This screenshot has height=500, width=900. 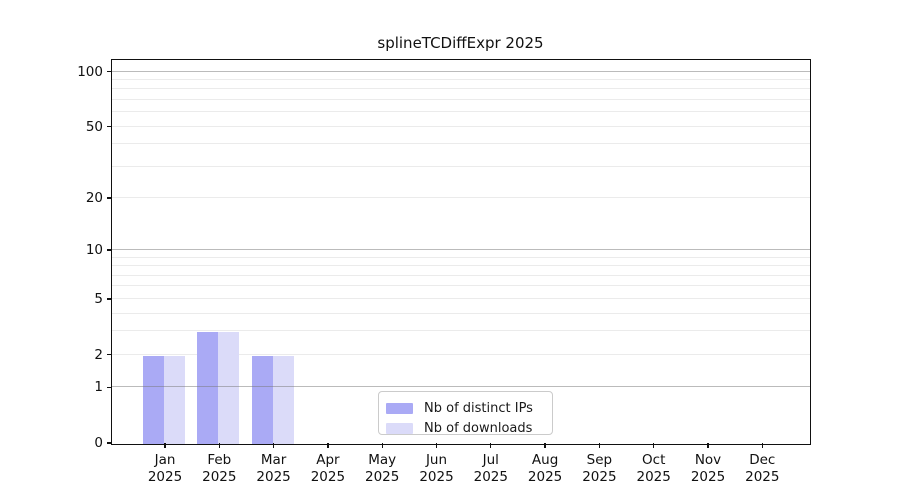 What do you see at coordinates (94, 198) in the screenshot?
I see `y-tick-label: 20` at bounding box center [94, 198].